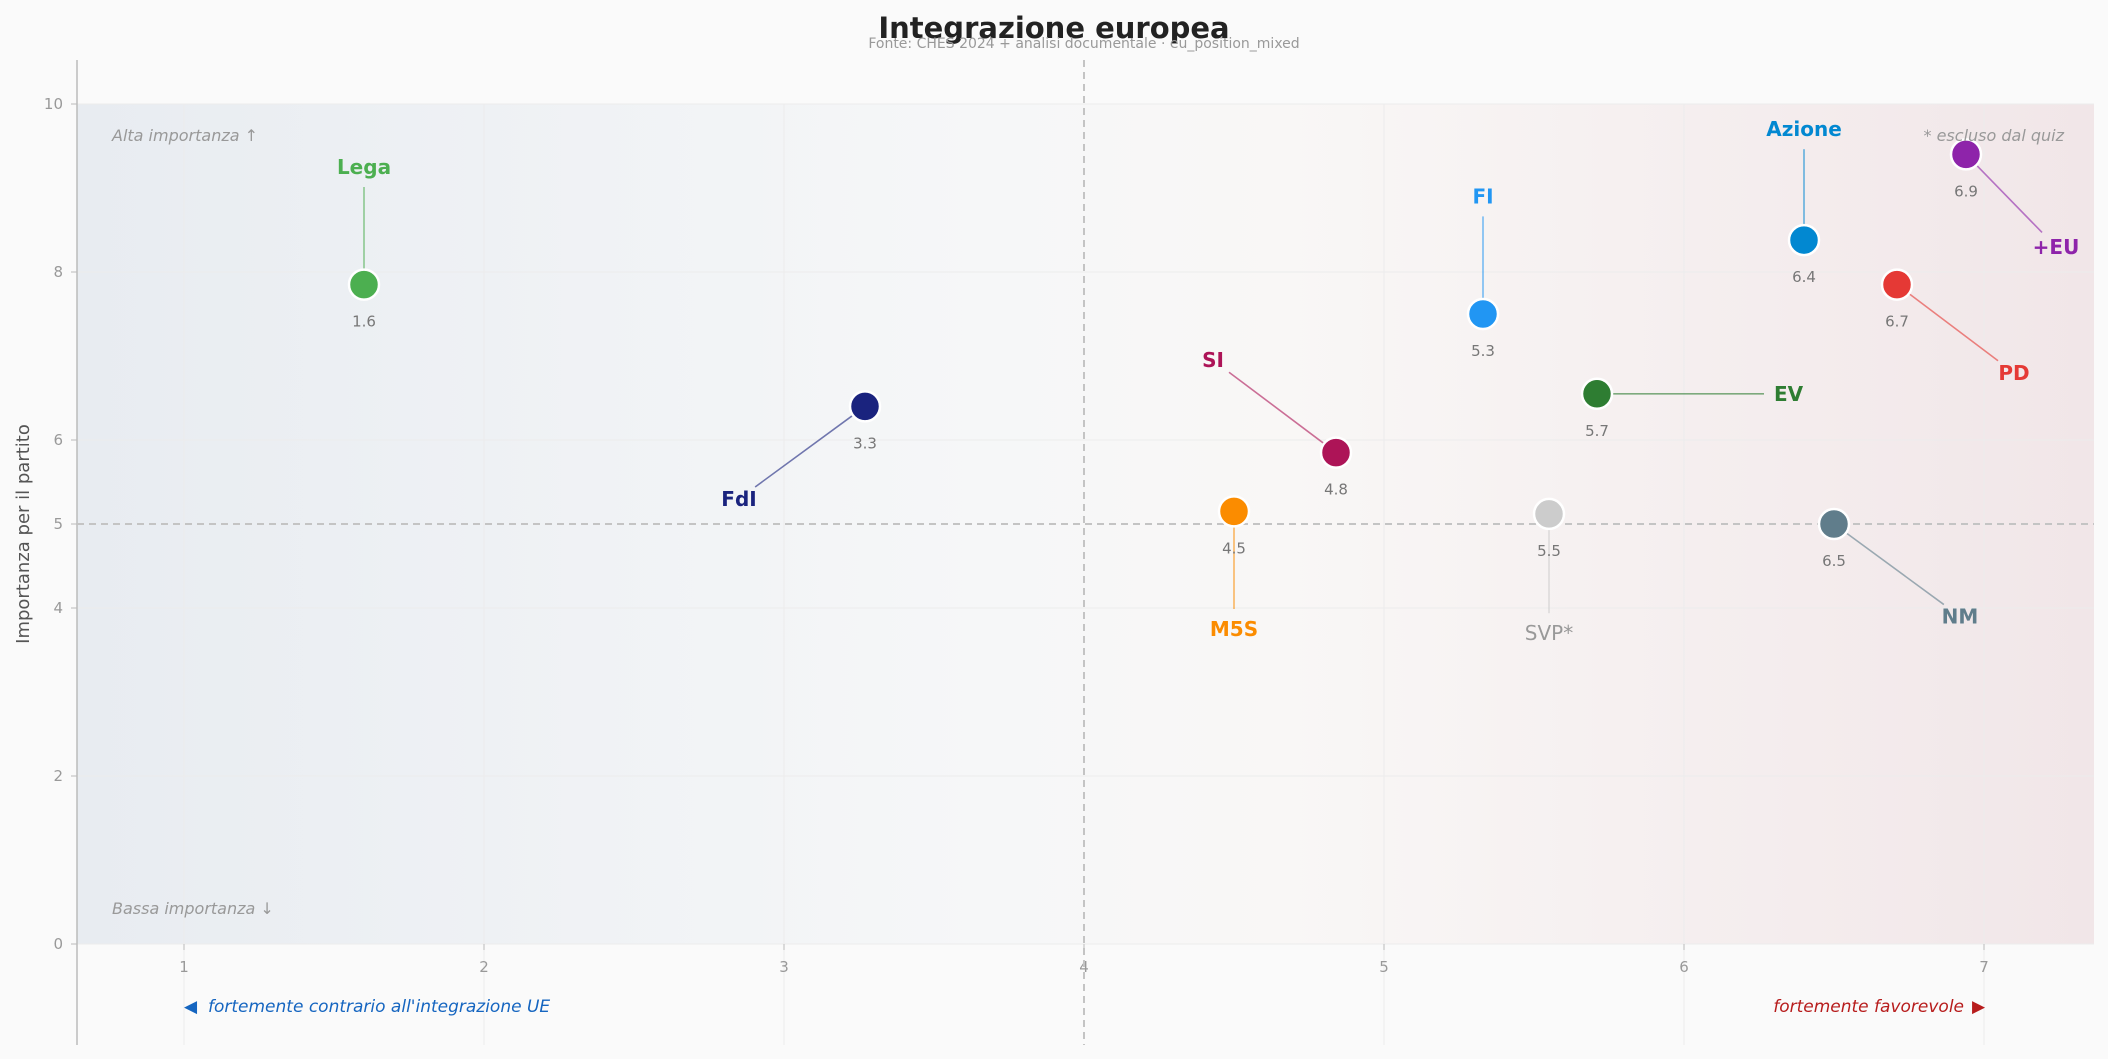  Describe the element at coordinates (191, 1007) in the screenshot. I see `left-arrow-icon: ◀` at that location.